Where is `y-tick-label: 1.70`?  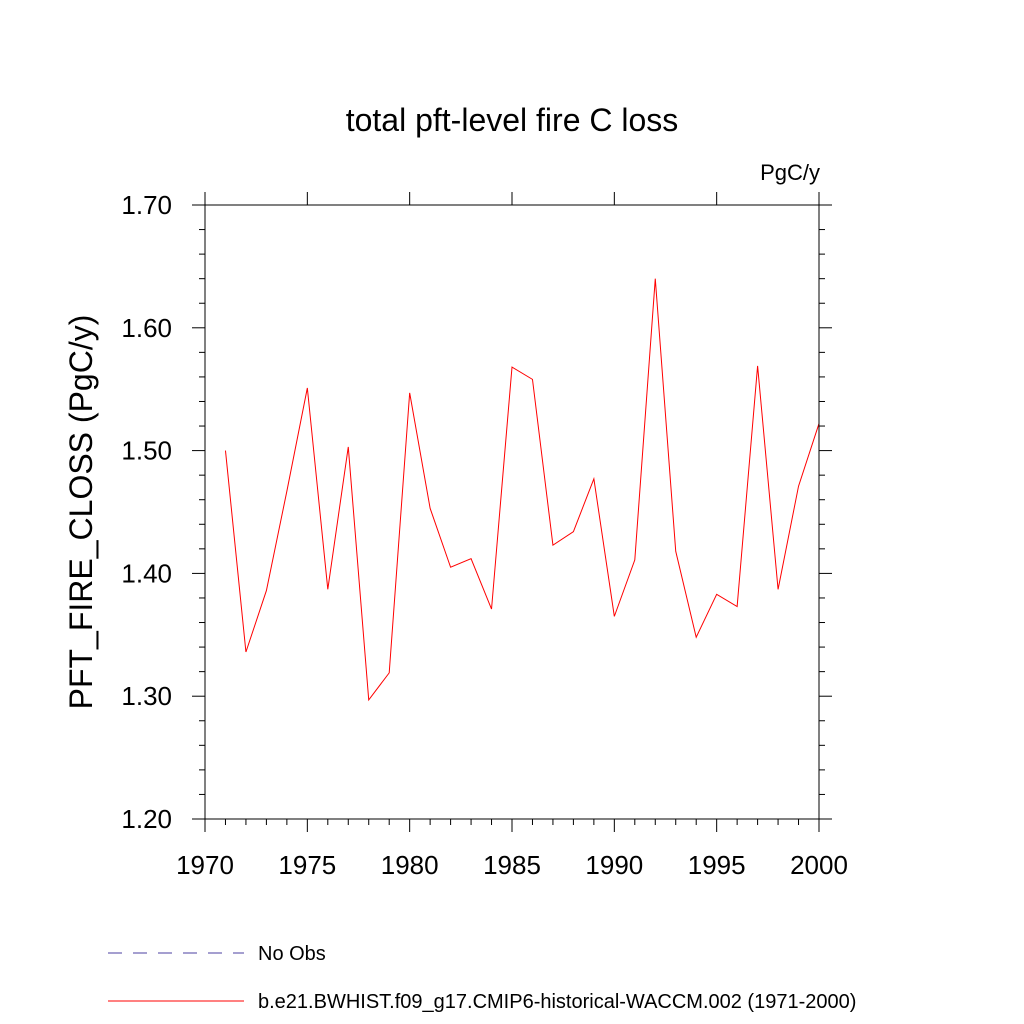
y-tick-label: 1.70 is located at coordinates (146, 205).